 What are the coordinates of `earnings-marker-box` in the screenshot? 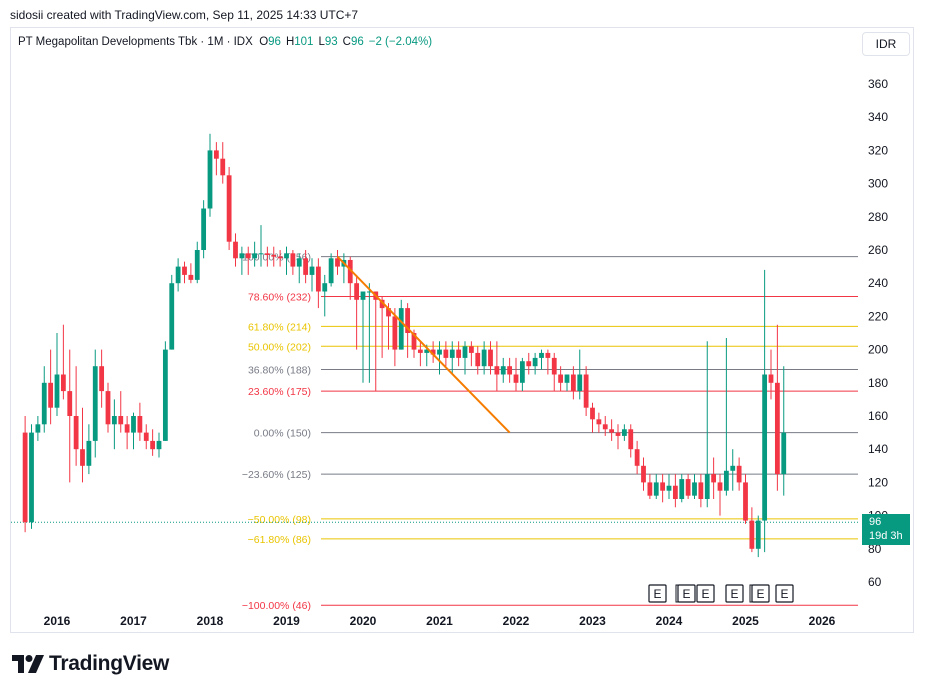 It's located at (686, 593).